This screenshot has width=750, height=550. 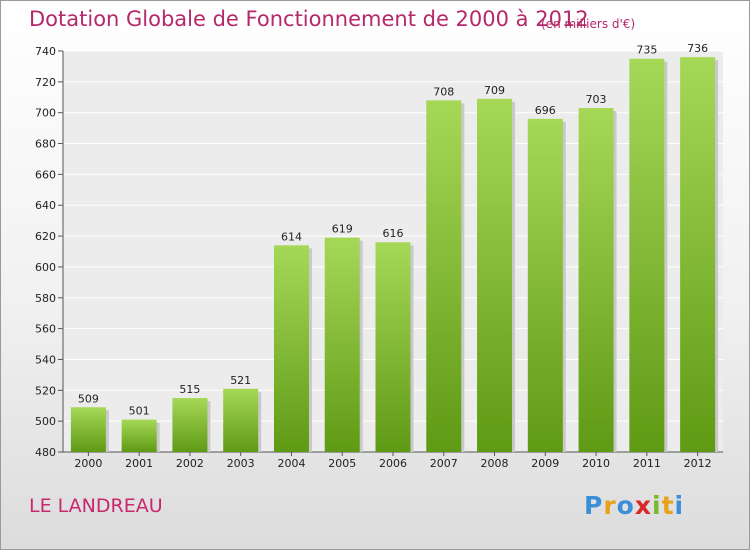 What do you see at coordinates (45, 236) in the screenshot?
I see `y-tick-label: 620` at bounding box center [45, 236].